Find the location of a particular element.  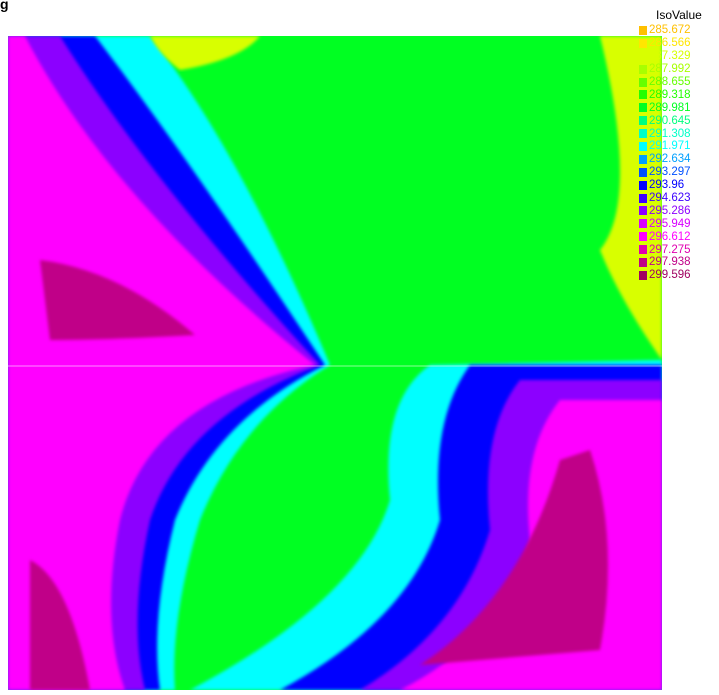

legend-entry: 291.308 is located at coordinates (665, 133).